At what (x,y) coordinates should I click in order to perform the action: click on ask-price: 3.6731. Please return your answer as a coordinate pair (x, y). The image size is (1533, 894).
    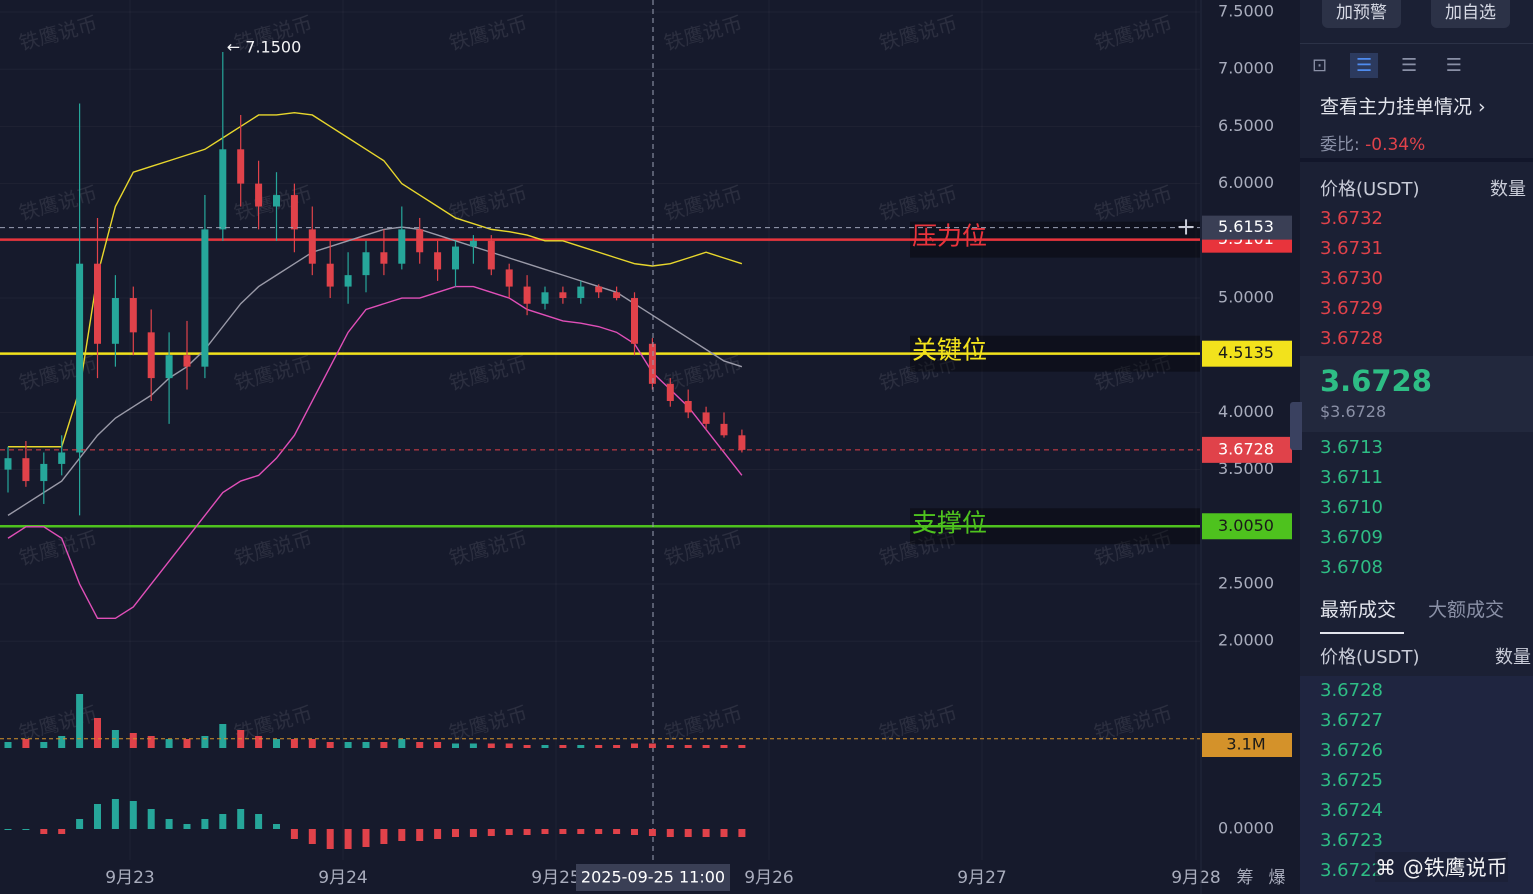
    Looking at the image, I should click on (1351, 248).